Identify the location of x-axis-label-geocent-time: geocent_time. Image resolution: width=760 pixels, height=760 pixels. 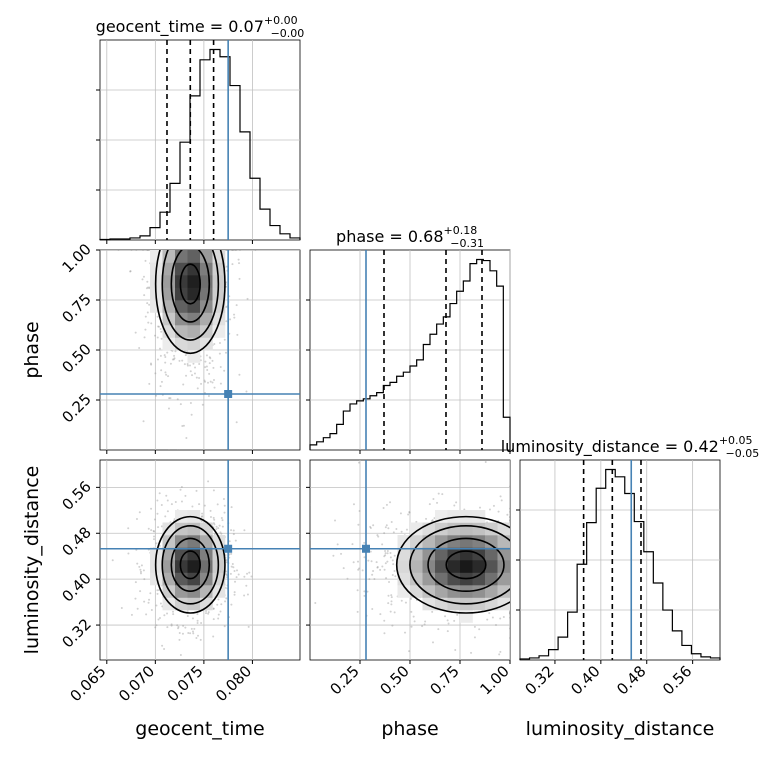
(199, 729).